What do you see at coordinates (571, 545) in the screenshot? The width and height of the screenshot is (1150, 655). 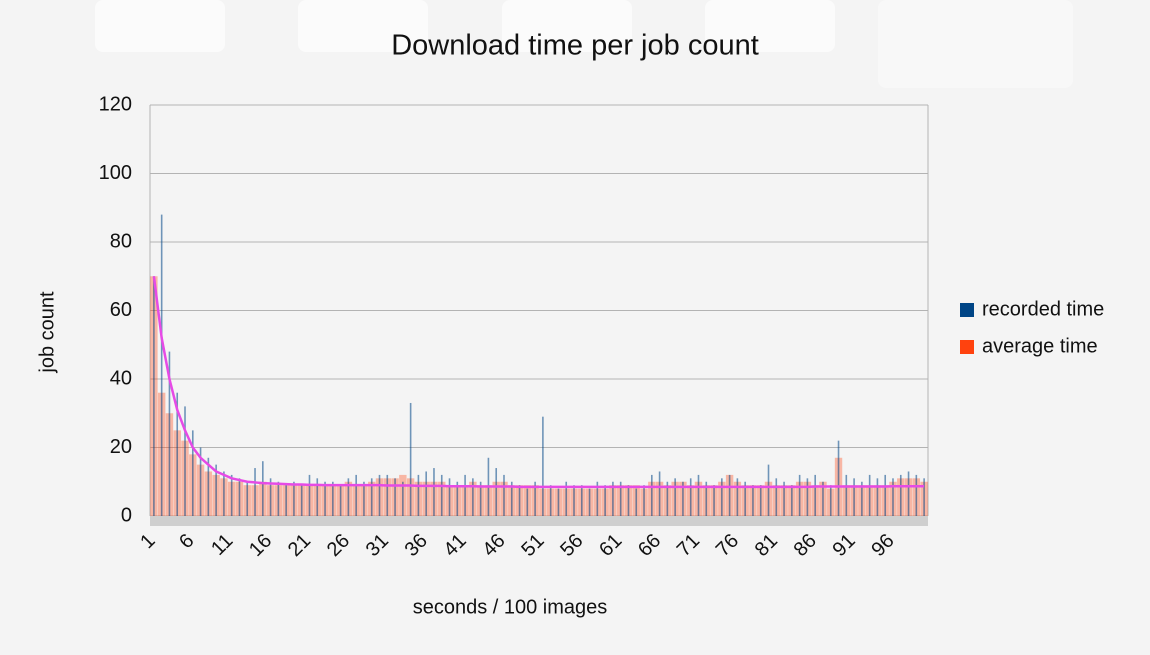 I see `x-tick-label: 56` at bounding box center [571, 545].